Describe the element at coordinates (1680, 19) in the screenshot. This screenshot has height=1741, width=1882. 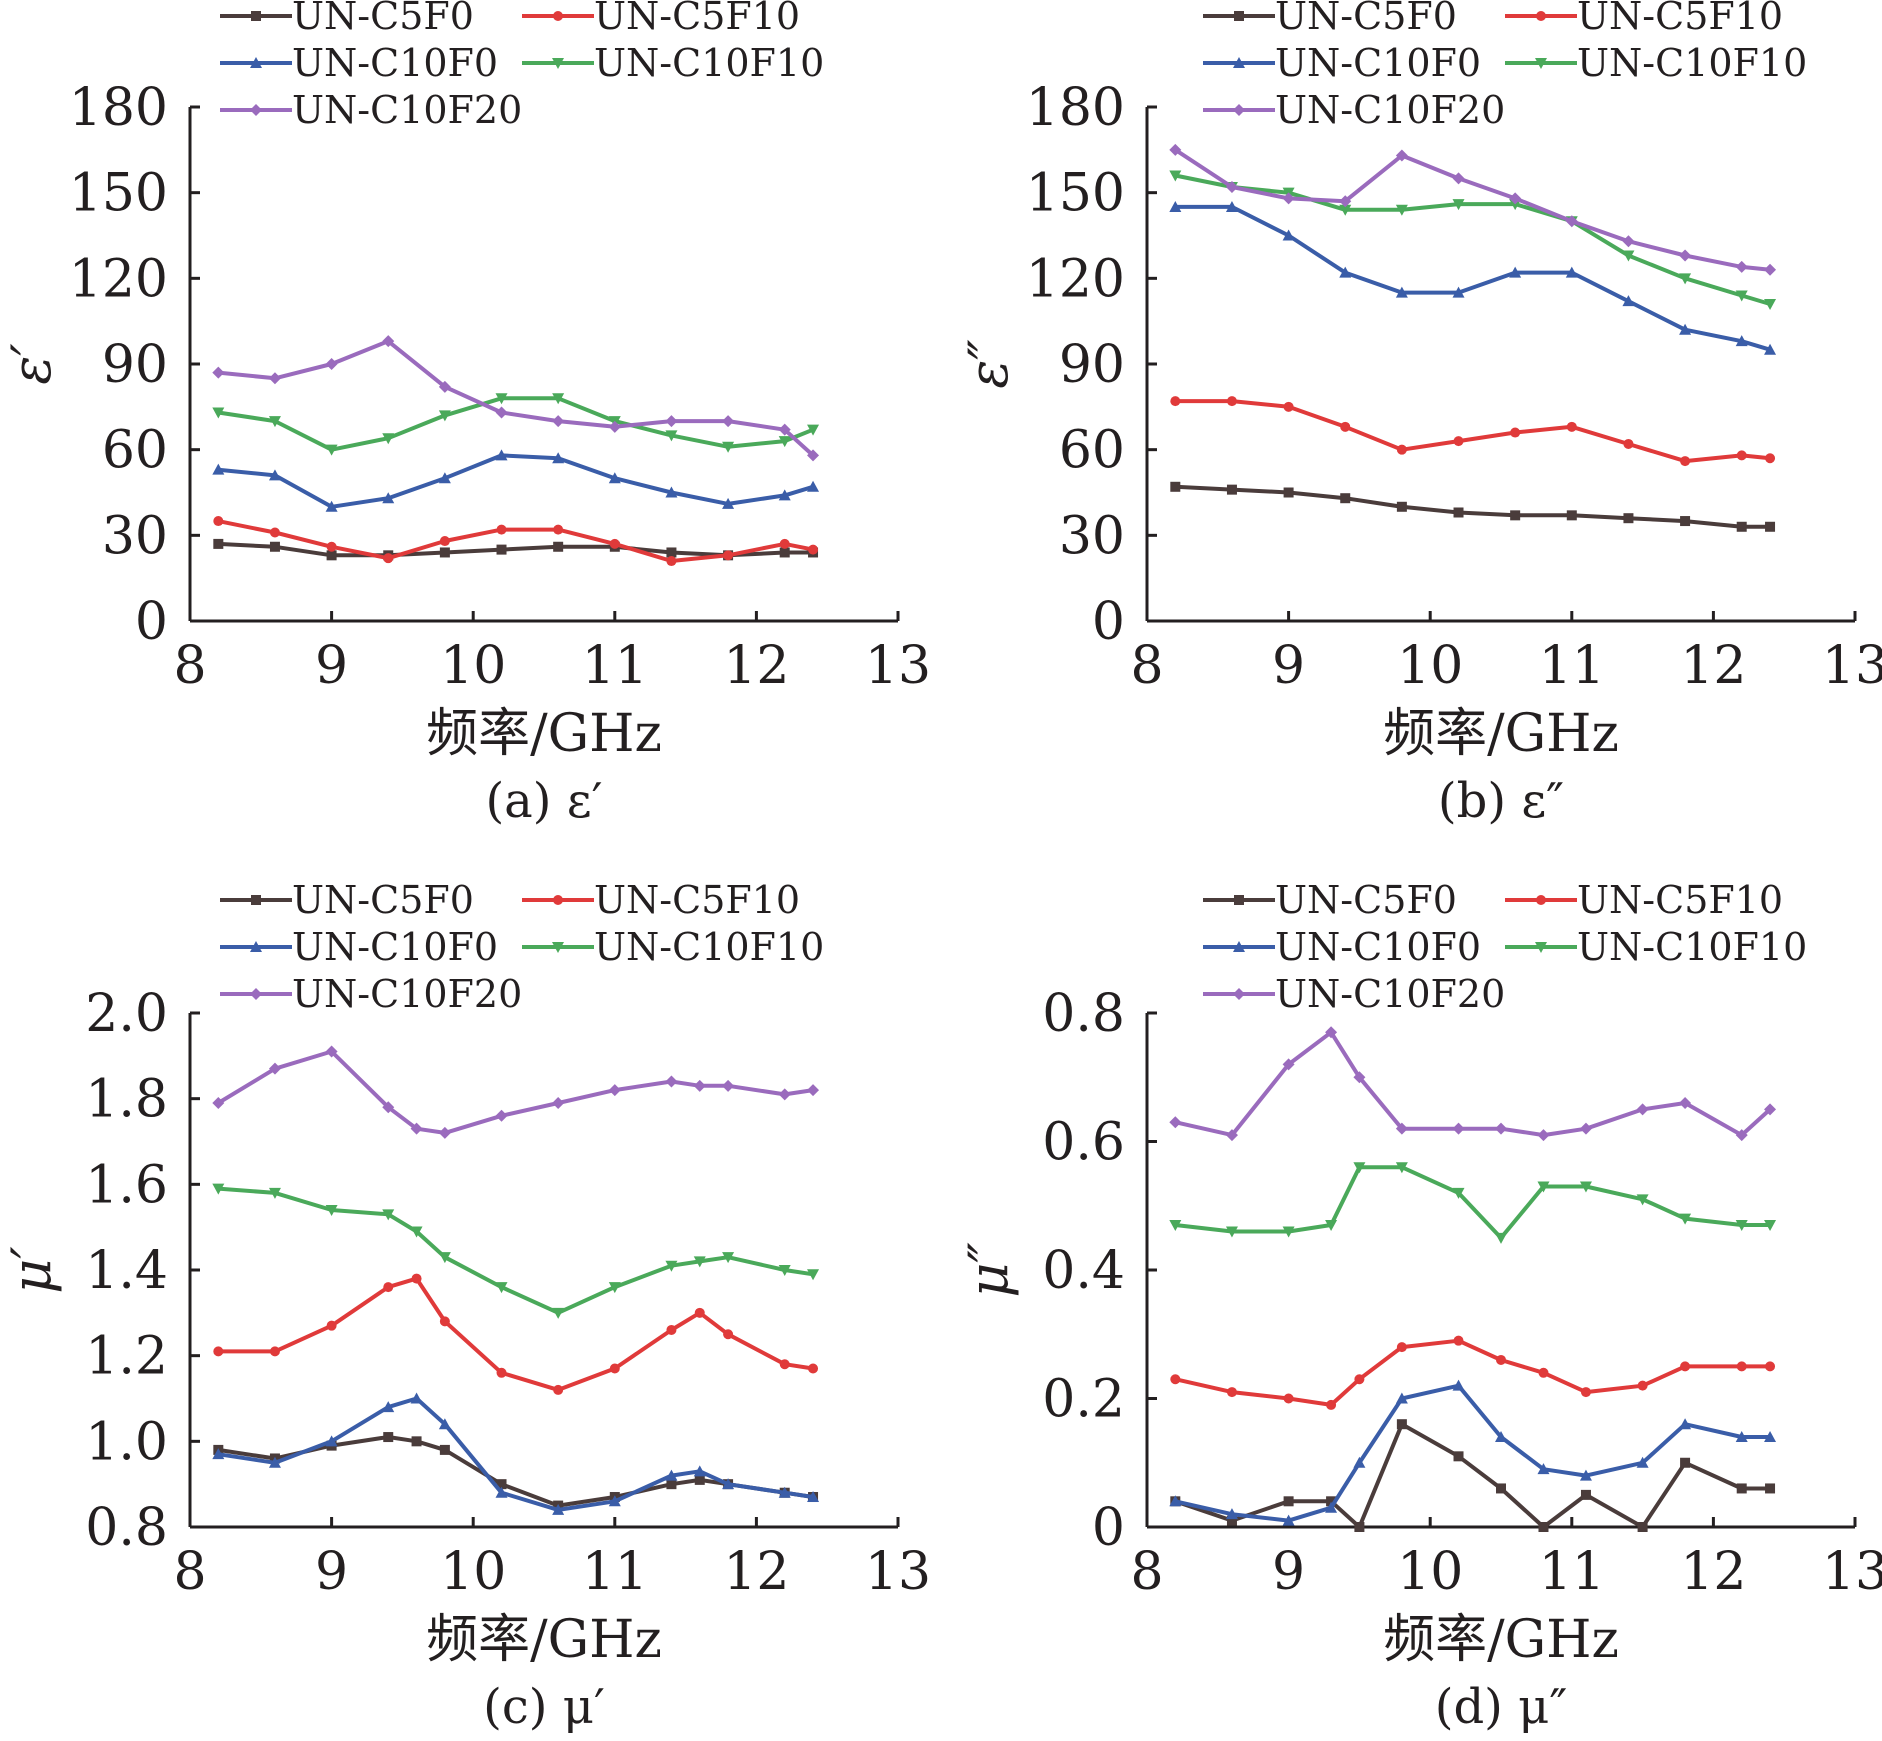
I see `legend-label: UN-C5F10` at that location.